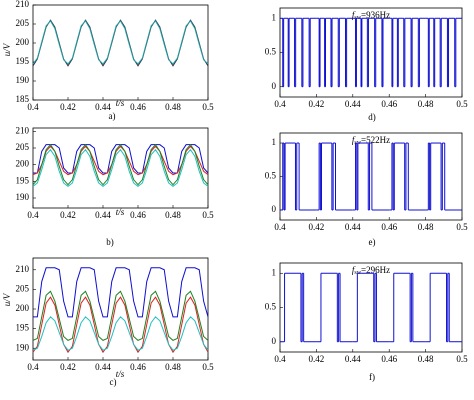  What do you see at coordinates (375, 140) in the screenshot?
I see `annotation-part: =522Hz` at bounding box center [375, 140].